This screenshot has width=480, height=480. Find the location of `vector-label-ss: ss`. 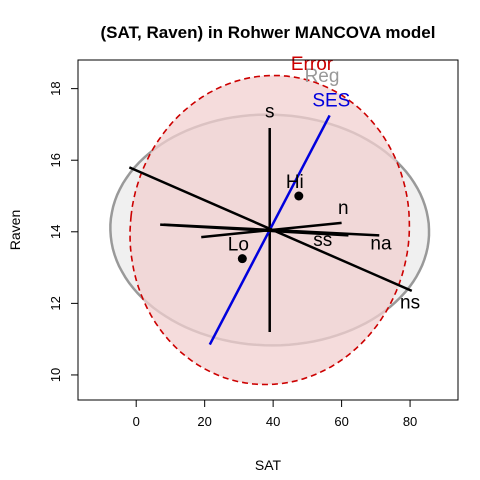

vector-label-ss: ss is located at coordinates (322, 240).